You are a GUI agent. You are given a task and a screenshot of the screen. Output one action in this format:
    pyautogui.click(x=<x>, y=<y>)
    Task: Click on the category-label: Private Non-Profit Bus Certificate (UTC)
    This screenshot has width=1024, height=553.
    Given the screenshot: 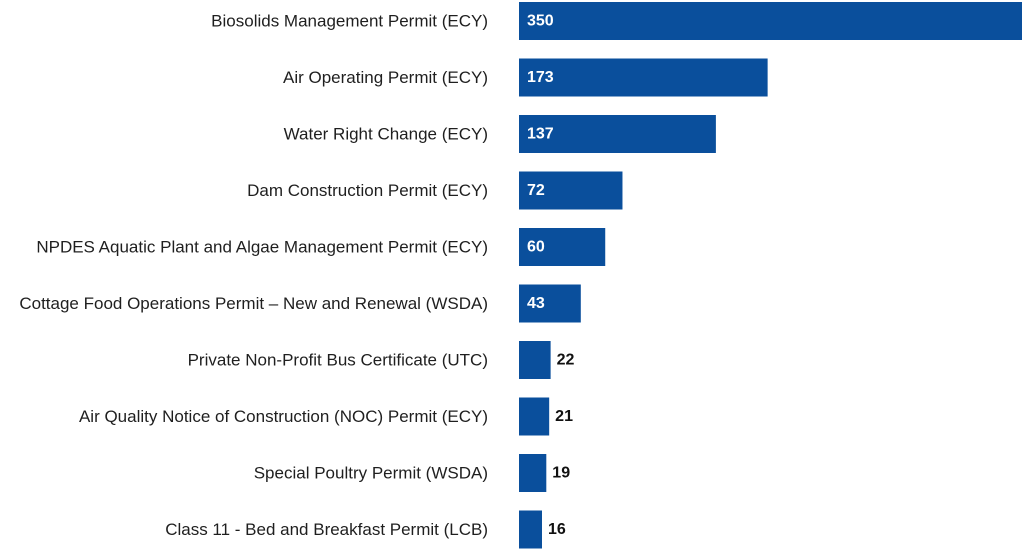 What is the action you would take?
    pyautogui.click(x=338, y=360)
    